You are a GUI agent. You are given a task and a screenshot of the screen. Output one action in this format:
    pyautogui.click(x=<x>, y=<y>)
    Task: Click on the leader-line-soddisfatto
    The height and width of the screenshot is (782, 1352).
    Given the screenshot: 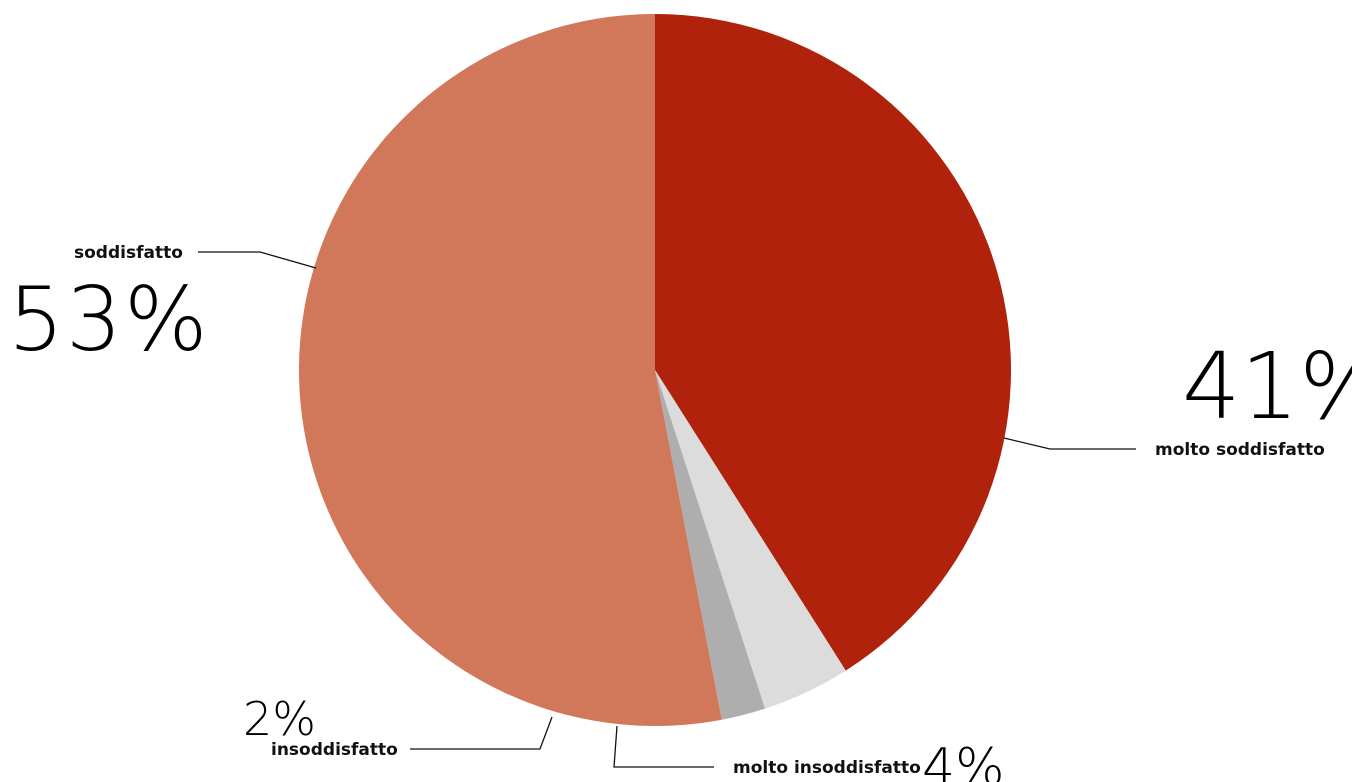 What is the action you would take?
    pyautogui.click(x=257, y=260)
    